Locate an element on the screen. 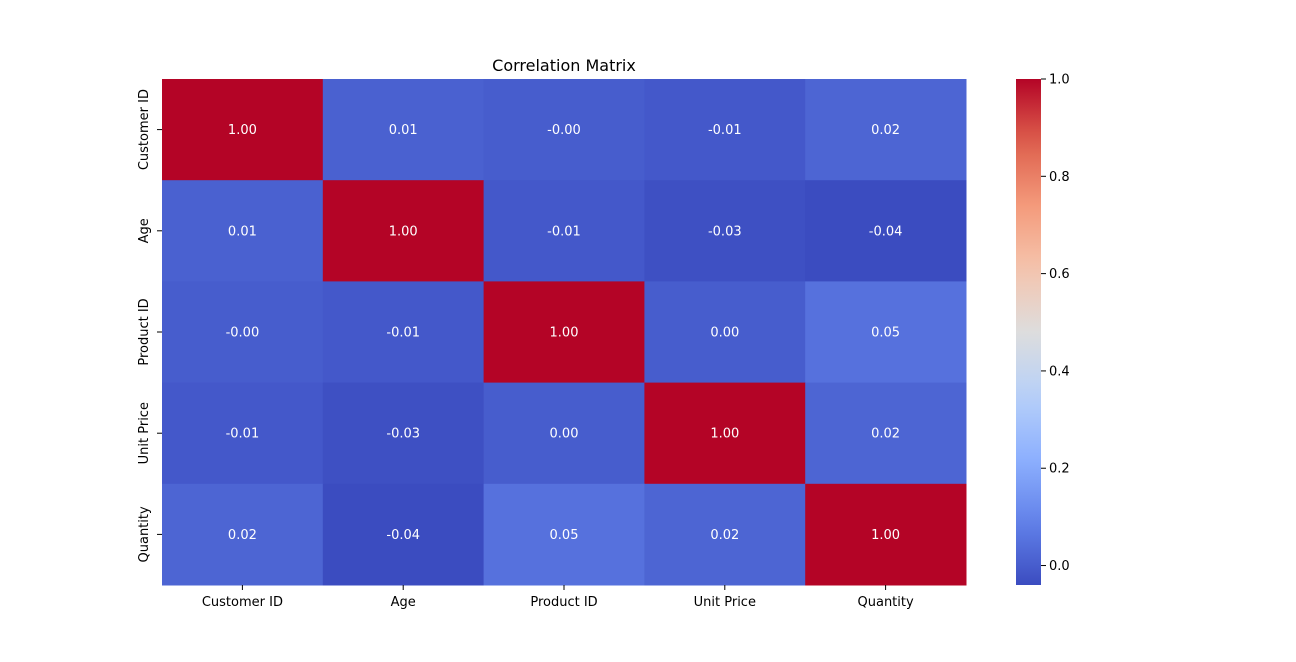  colorbar-tick-label: 0.8 is located at coordinates (1059, 177).